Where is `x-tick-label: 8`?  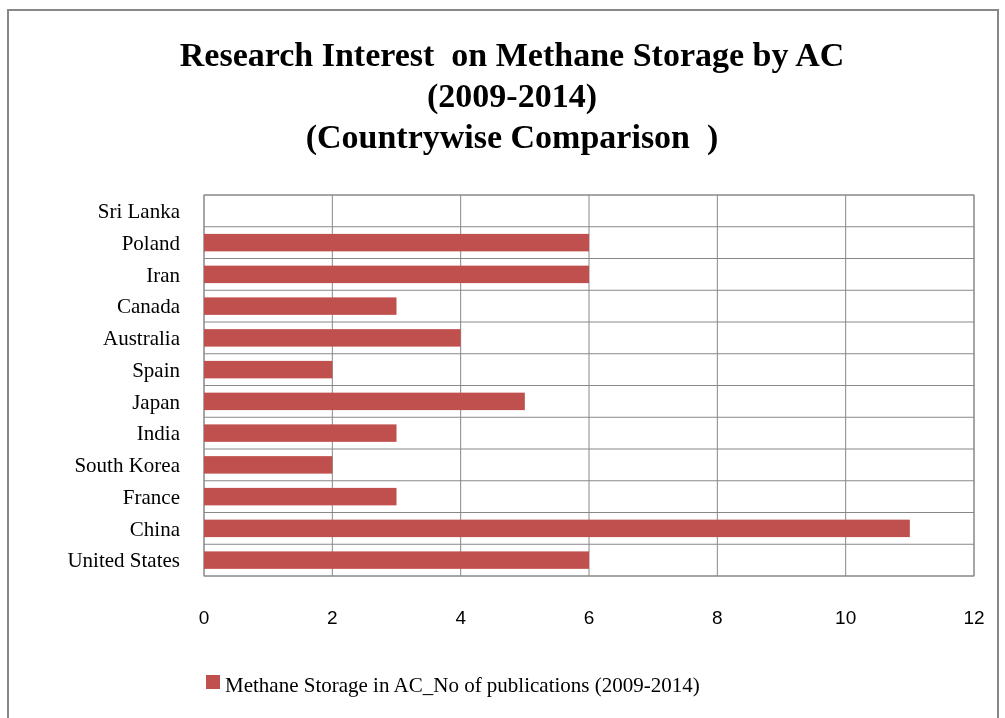 x-tick-label: 8 is located at coordinates (717, 617).